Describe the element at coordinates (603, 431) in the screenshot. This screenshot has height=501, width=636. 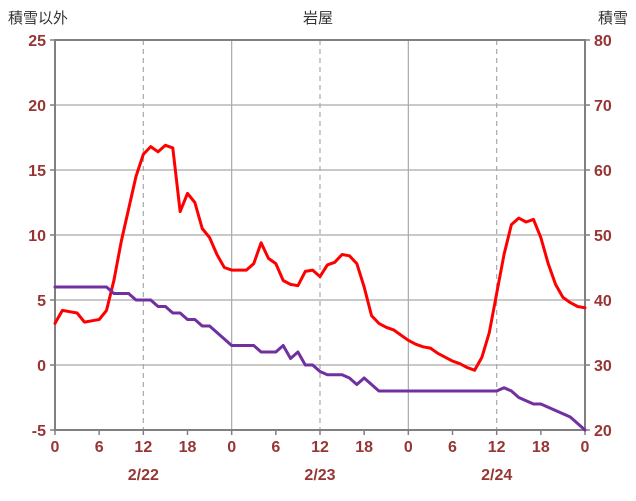
I see `right-axis-tick-label: 20` at that location.